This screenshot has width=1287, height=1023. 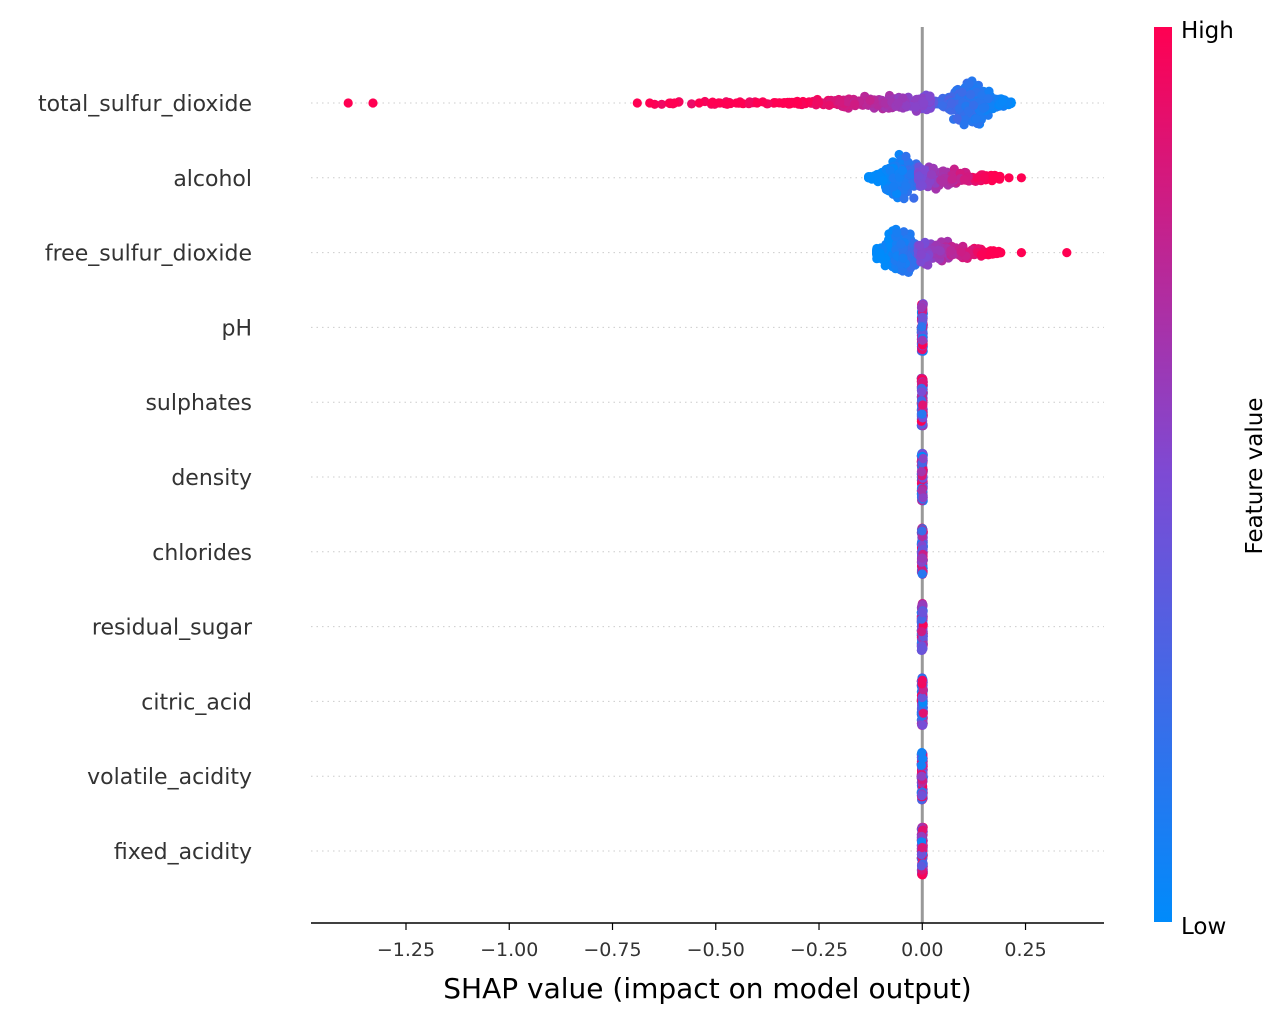 I want to click on feature-label: fixed_acidity, so click(x=183, y=852).